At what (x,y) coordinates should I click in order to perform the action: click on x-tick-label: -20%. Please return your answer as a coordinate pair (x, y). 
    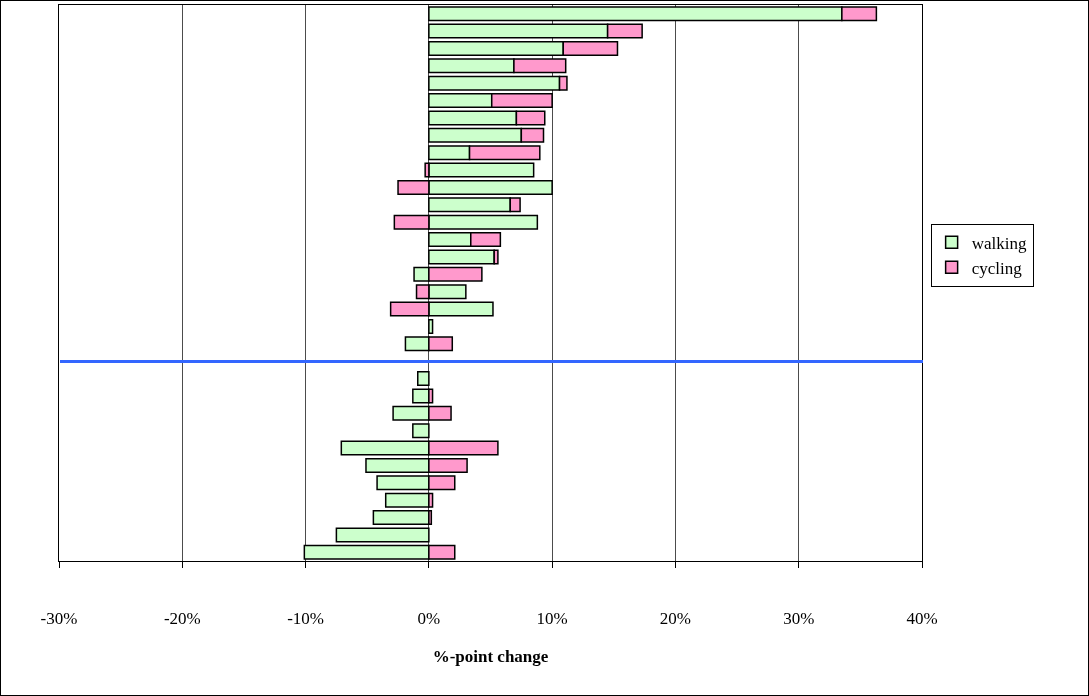
    Looking at the image, I should click on (182, 619).